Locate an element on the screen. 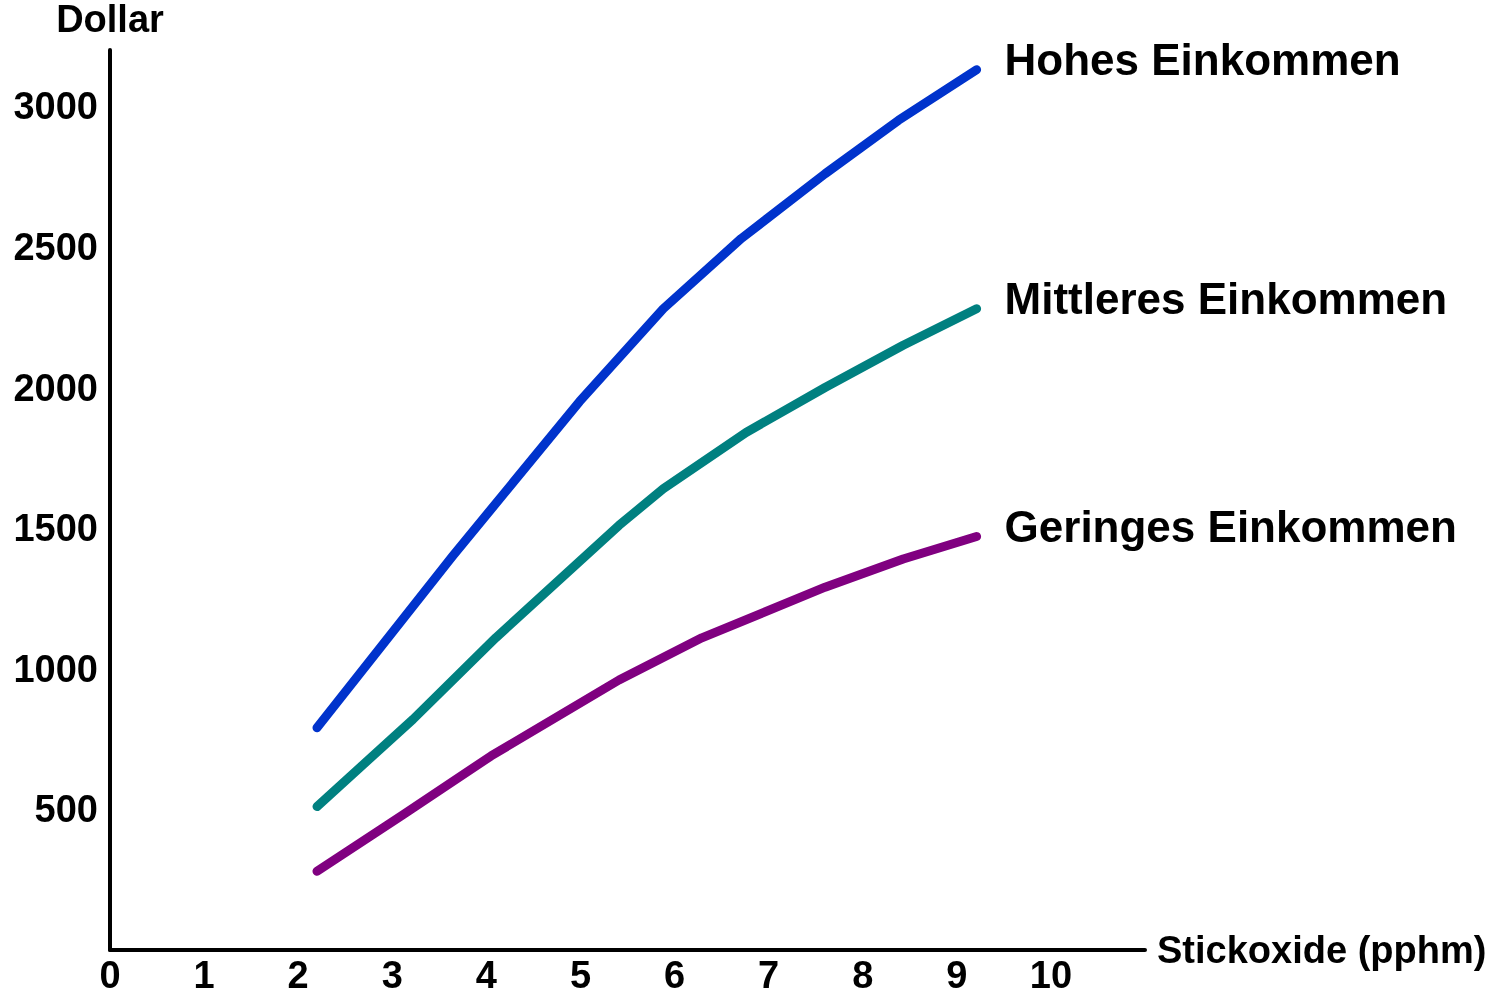 The height and width of the screenshot is (994, 1509). y-axis-title: Dollar is located at coordinates (110, 20).